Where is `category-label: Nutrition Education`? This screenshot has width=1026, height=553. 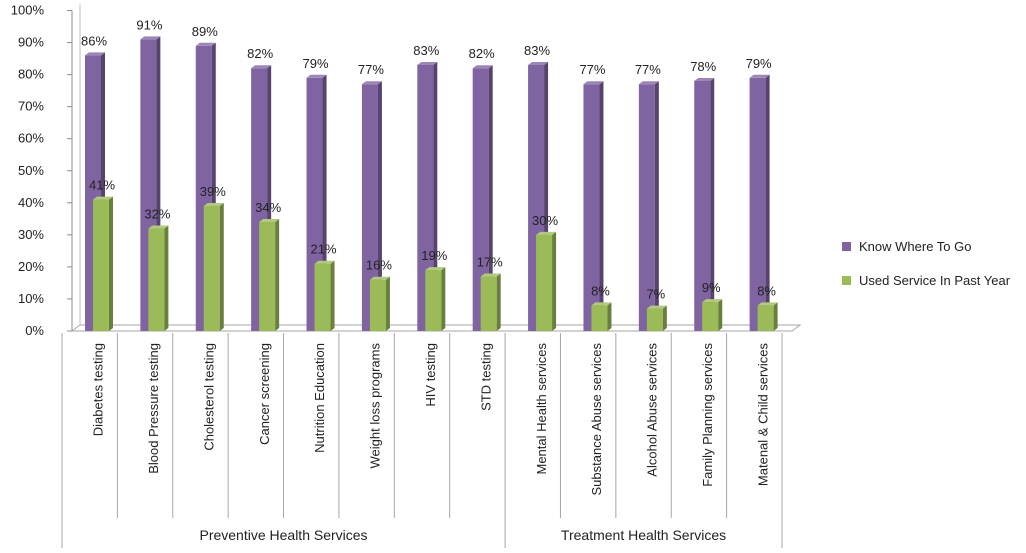
category-label: Nutrition Education is located at coordinates (319, 398).